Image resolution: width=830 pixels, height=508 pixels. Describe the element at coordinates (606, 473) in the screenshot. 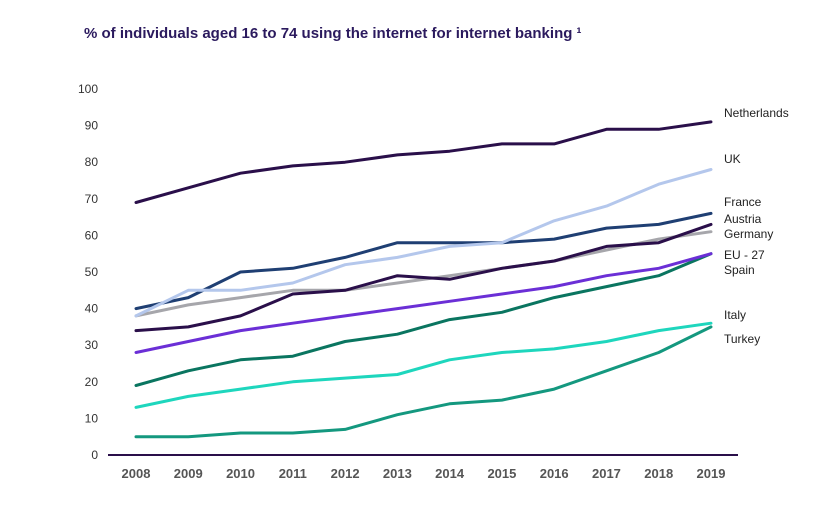

I see `x-tick-label: 2017` at that location.